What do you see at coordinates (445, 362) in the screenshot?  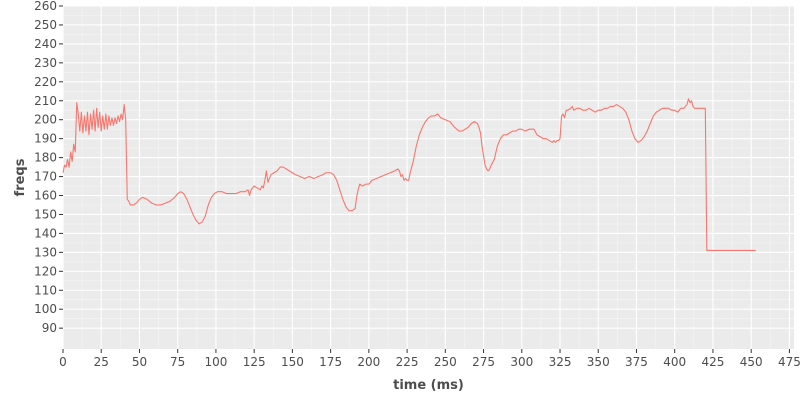 I see `x-tick-label: 250` at bounding box center [445, 362].